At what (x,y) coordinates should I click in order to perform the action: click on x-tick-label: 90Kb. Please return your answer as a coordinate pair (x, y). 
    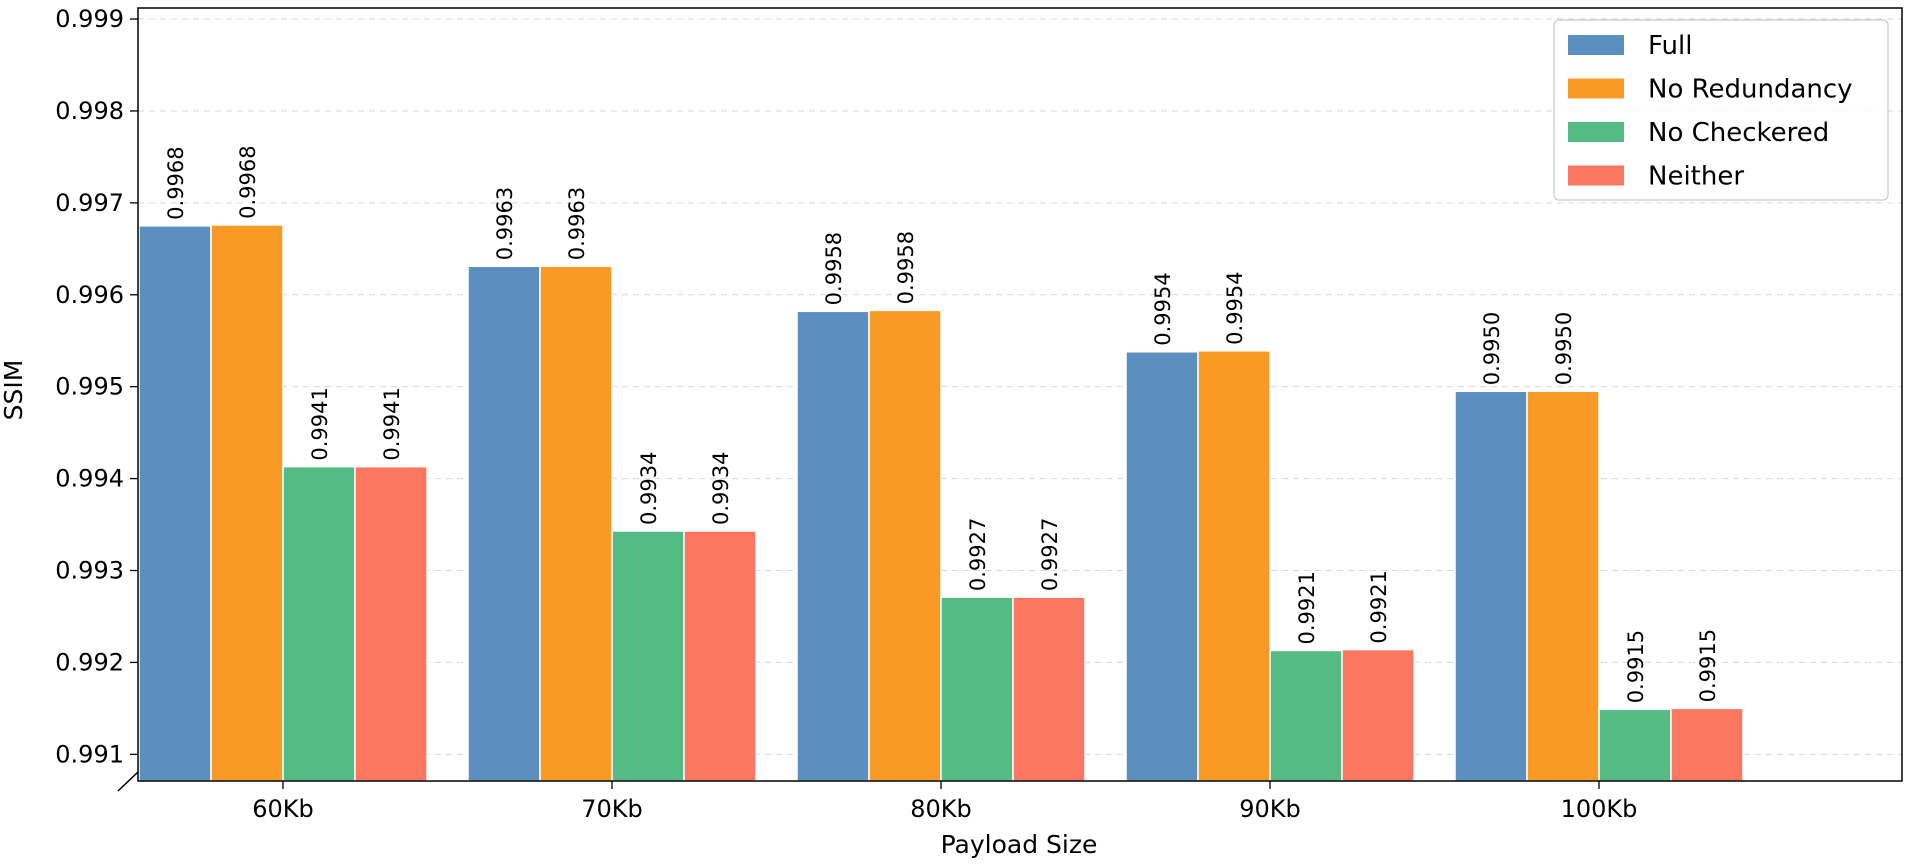
    Looking at the image, I should click on (1270, 809).